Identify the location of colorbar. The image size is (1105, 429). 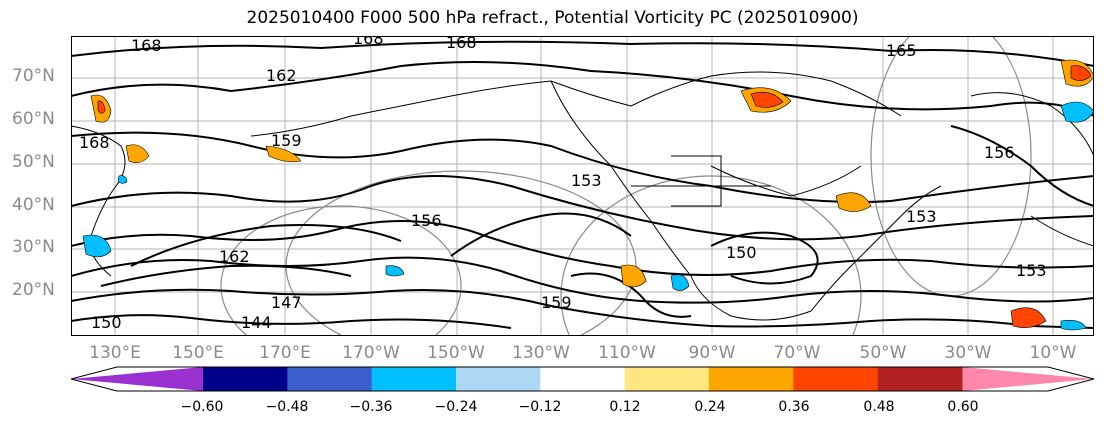
(582, 379).